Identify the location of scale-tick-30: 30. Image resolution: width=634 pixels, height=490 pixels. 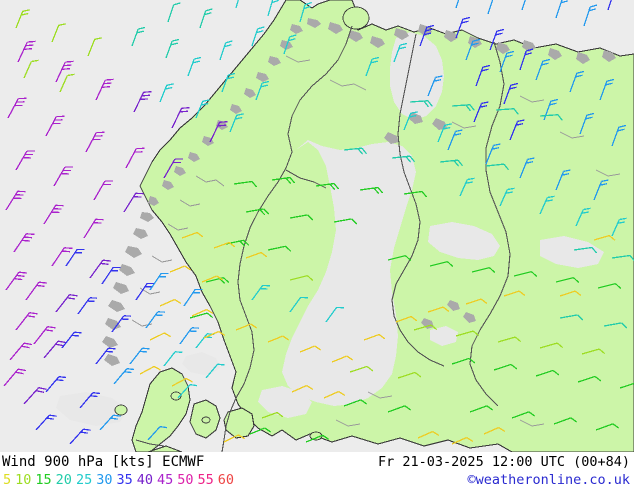
(104, 480).